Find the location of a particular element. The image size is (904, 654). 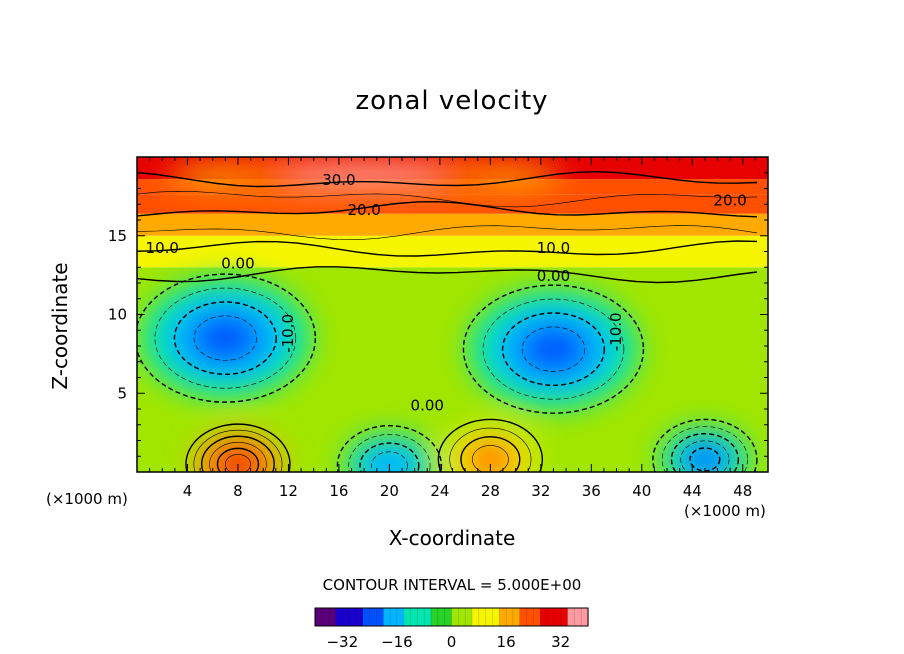

colorbar: −32 −16 0 16 32 is located at coordinates (451, 629).